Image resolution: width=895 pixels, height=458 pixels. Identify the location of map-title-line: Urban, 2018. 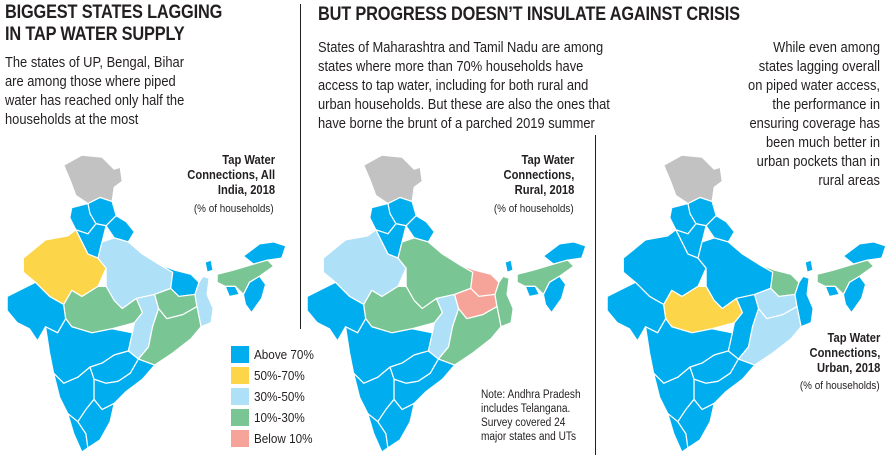
(848, 367).